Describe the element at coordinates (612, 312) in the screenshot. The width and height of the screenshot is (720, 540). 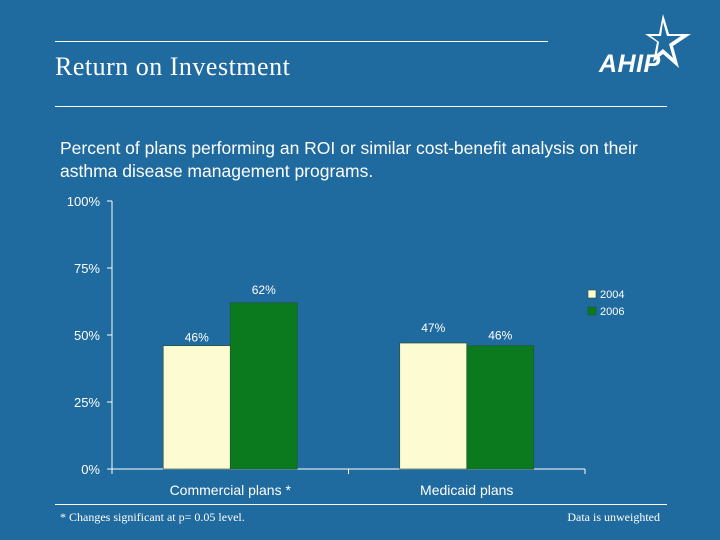
I see `legend-label-2006: 2006` at that location.